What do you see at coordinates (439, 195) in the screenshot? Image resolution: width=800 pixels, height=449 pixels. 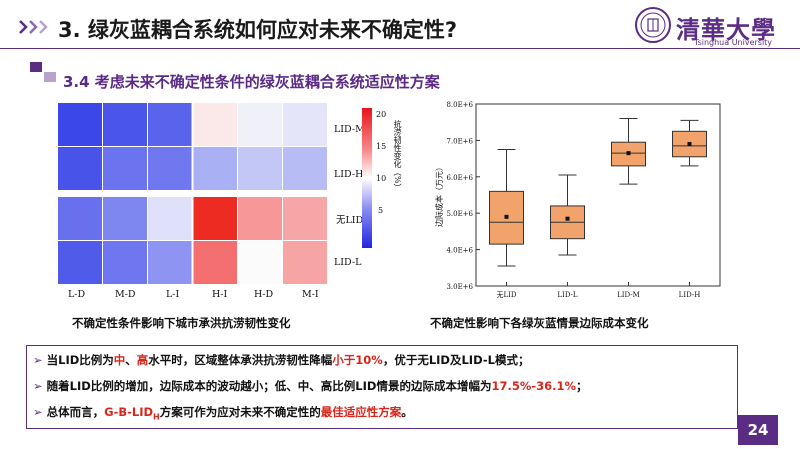 I see `y-axis-label: 边际成本（万元）` at bounding box center [439, 195].